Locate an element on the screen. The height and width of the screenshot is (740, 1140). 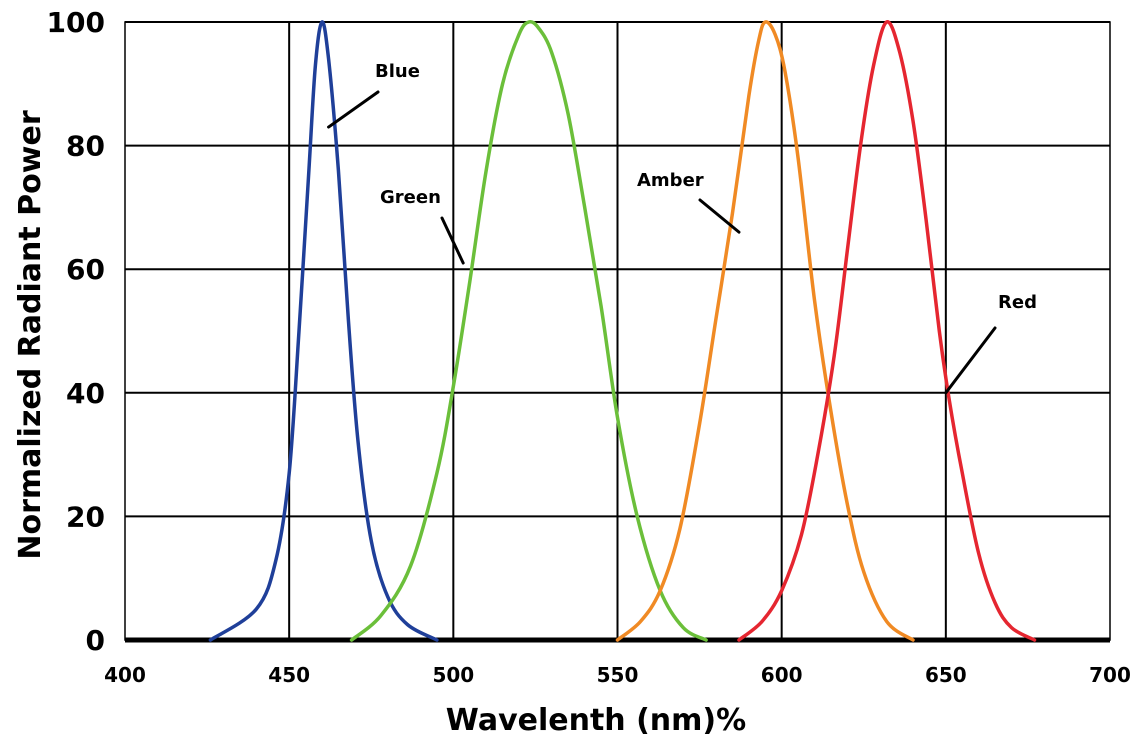
y-tick-label: 20 is located at coordinates (85, 516).